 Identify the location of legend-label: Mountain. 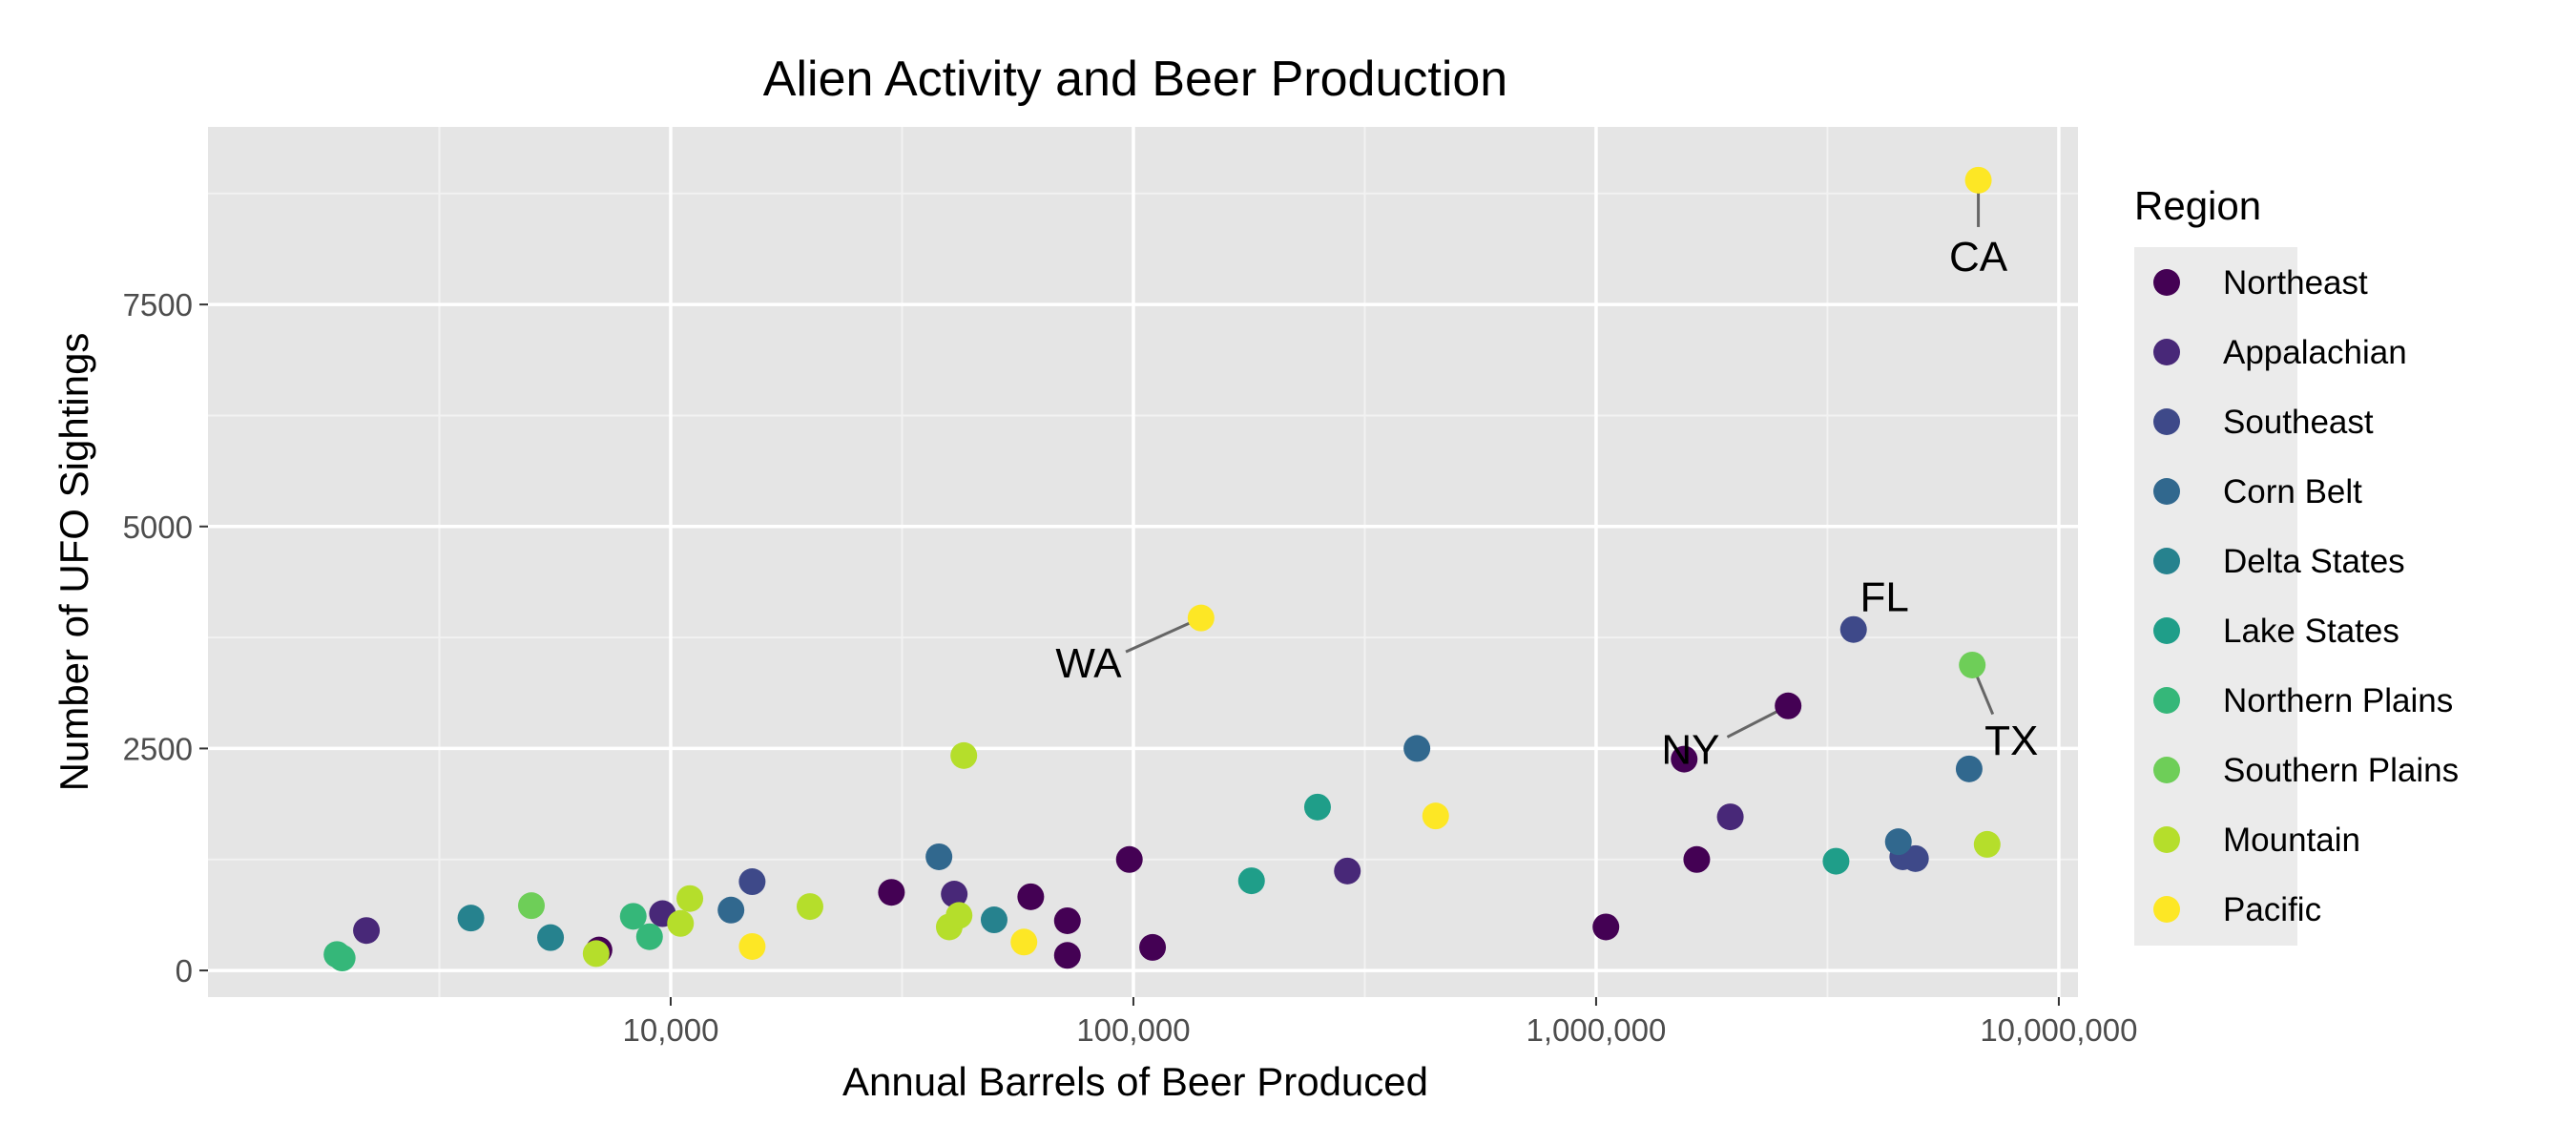
(2291, 840).